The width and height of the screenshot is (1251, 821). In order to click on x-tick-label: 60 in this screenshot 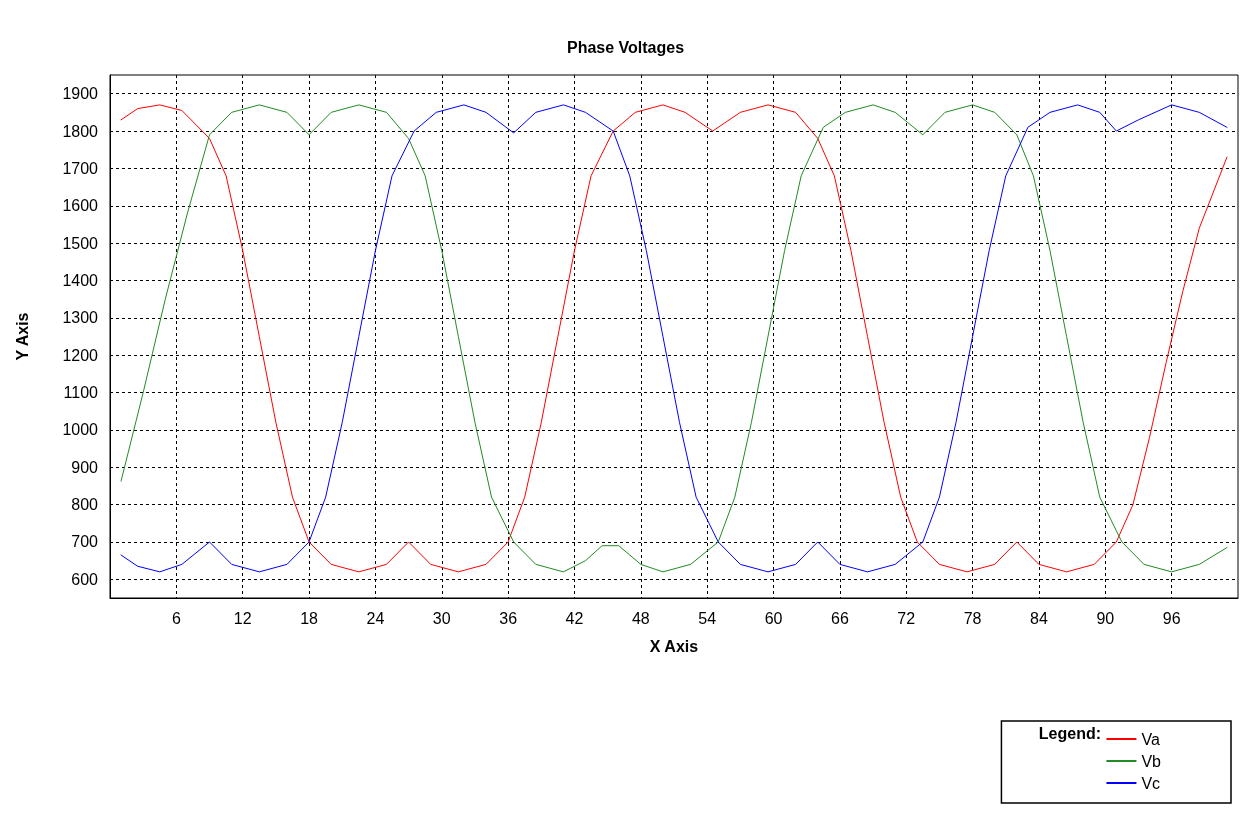, I will do `click(773, 618)`.